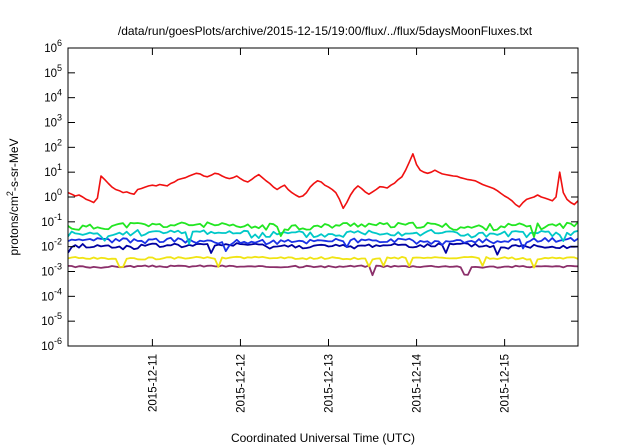 This screenshot has height=448, width=640. Describe the element at coordinates (51, 319) in the screenshot. I see `y-tick-label: 10⁻⁵` at that location.